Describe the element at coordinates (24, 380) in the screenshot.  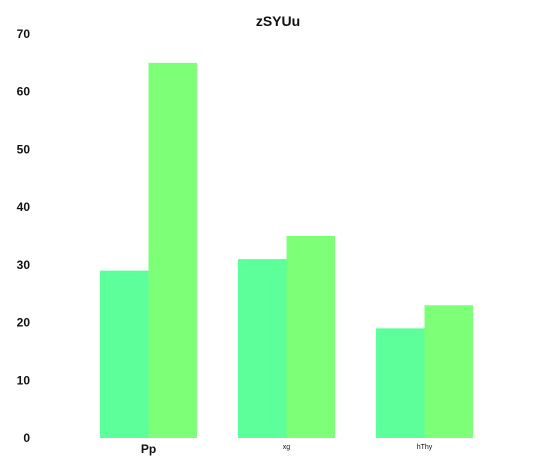
I see `y-tick-label: 10` at that location.